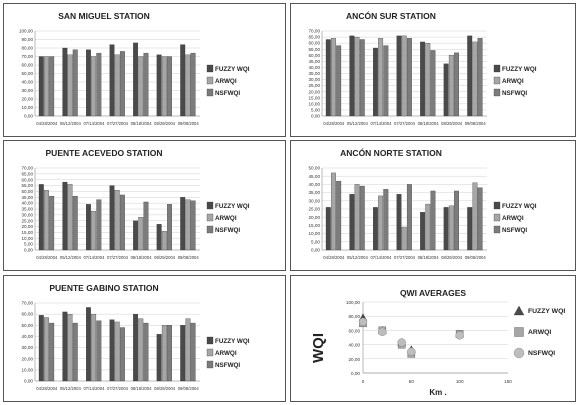  What do you see at coordinates (26, 31) in the screenshot?
I see `y-tick-label: 100,00` at bounding box center [26, 31].